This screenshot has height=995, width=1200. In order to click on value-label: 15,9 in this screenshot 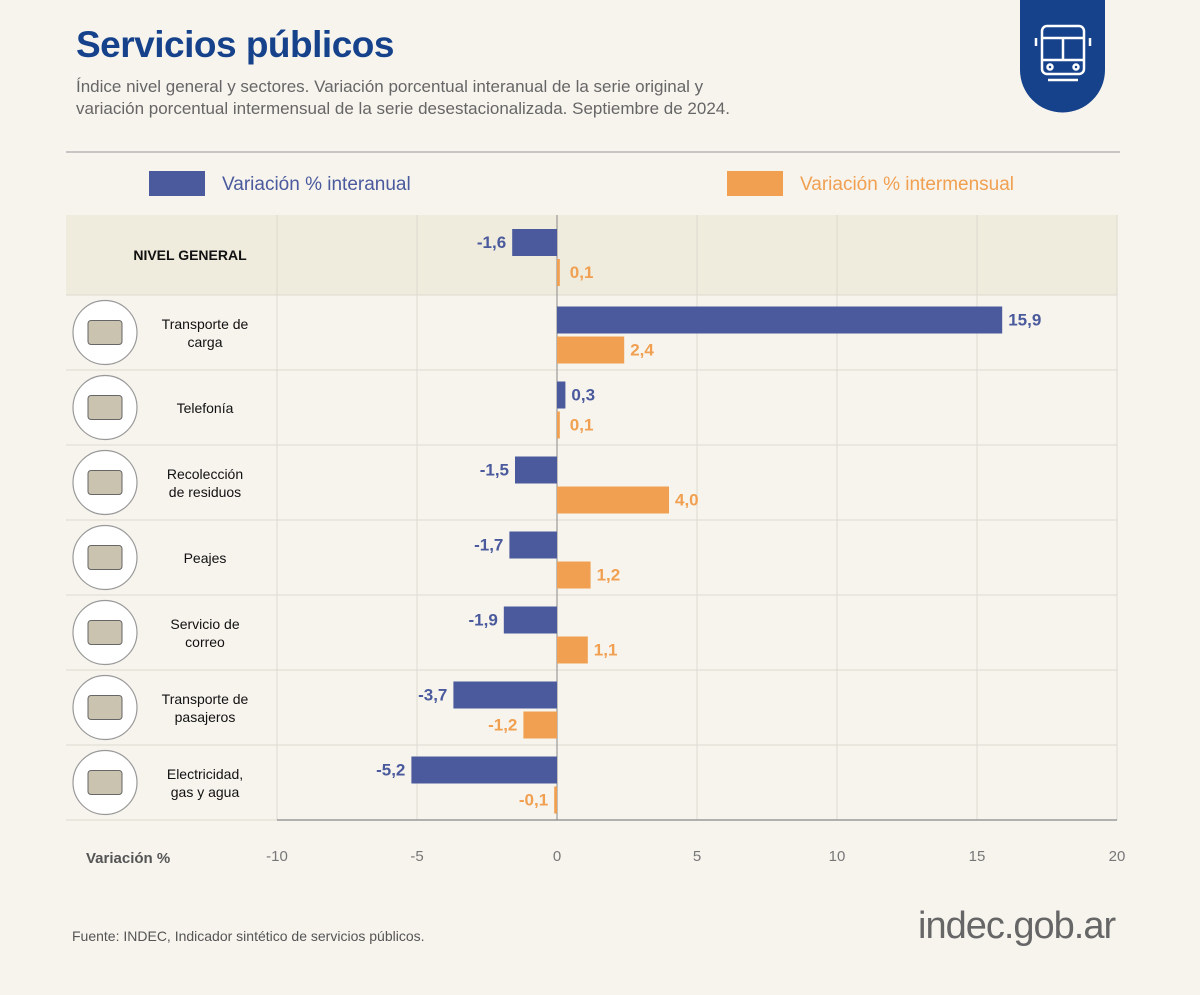, I will do `click(1024, 320)`.